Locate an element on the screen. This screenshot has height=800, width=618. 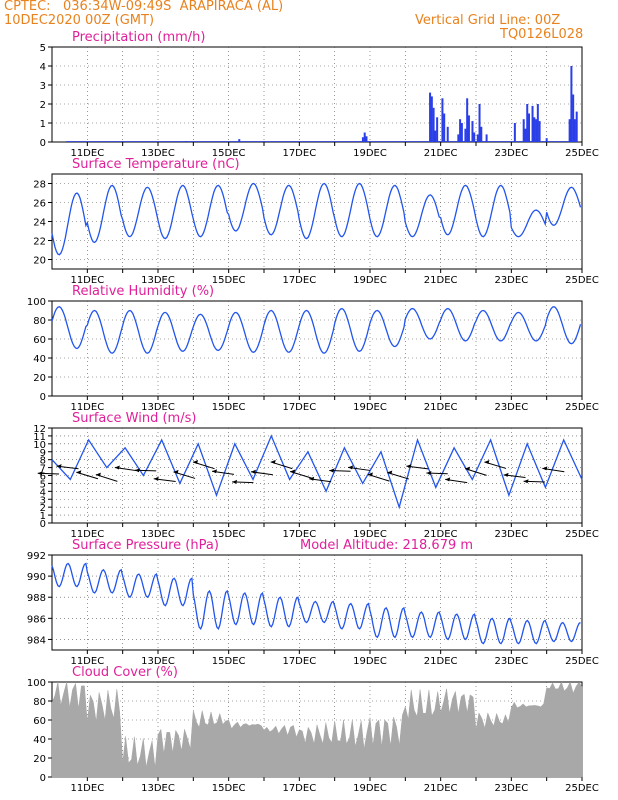
y-tick-label: 2 is located at coordinates (43, 508).